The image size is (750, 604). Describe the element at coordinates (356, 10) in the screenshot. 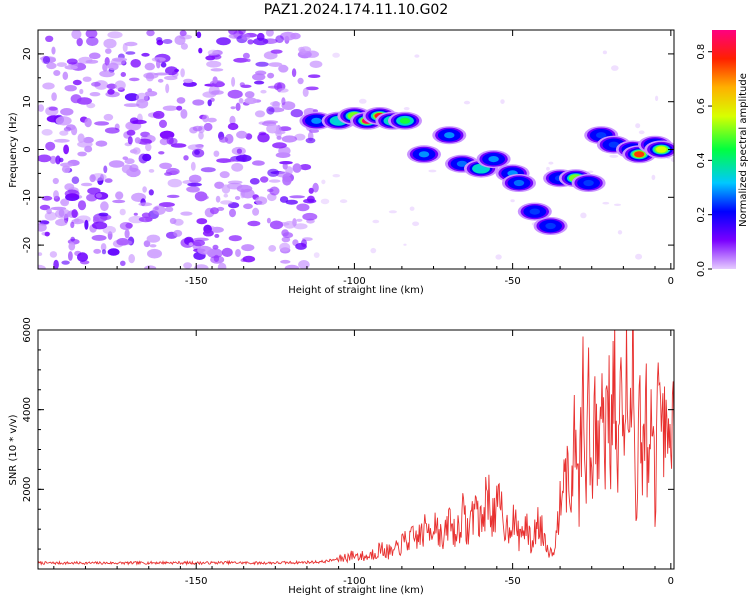

I see `chart-title: PAZ1.2024.174.11.10.G02` at that location.